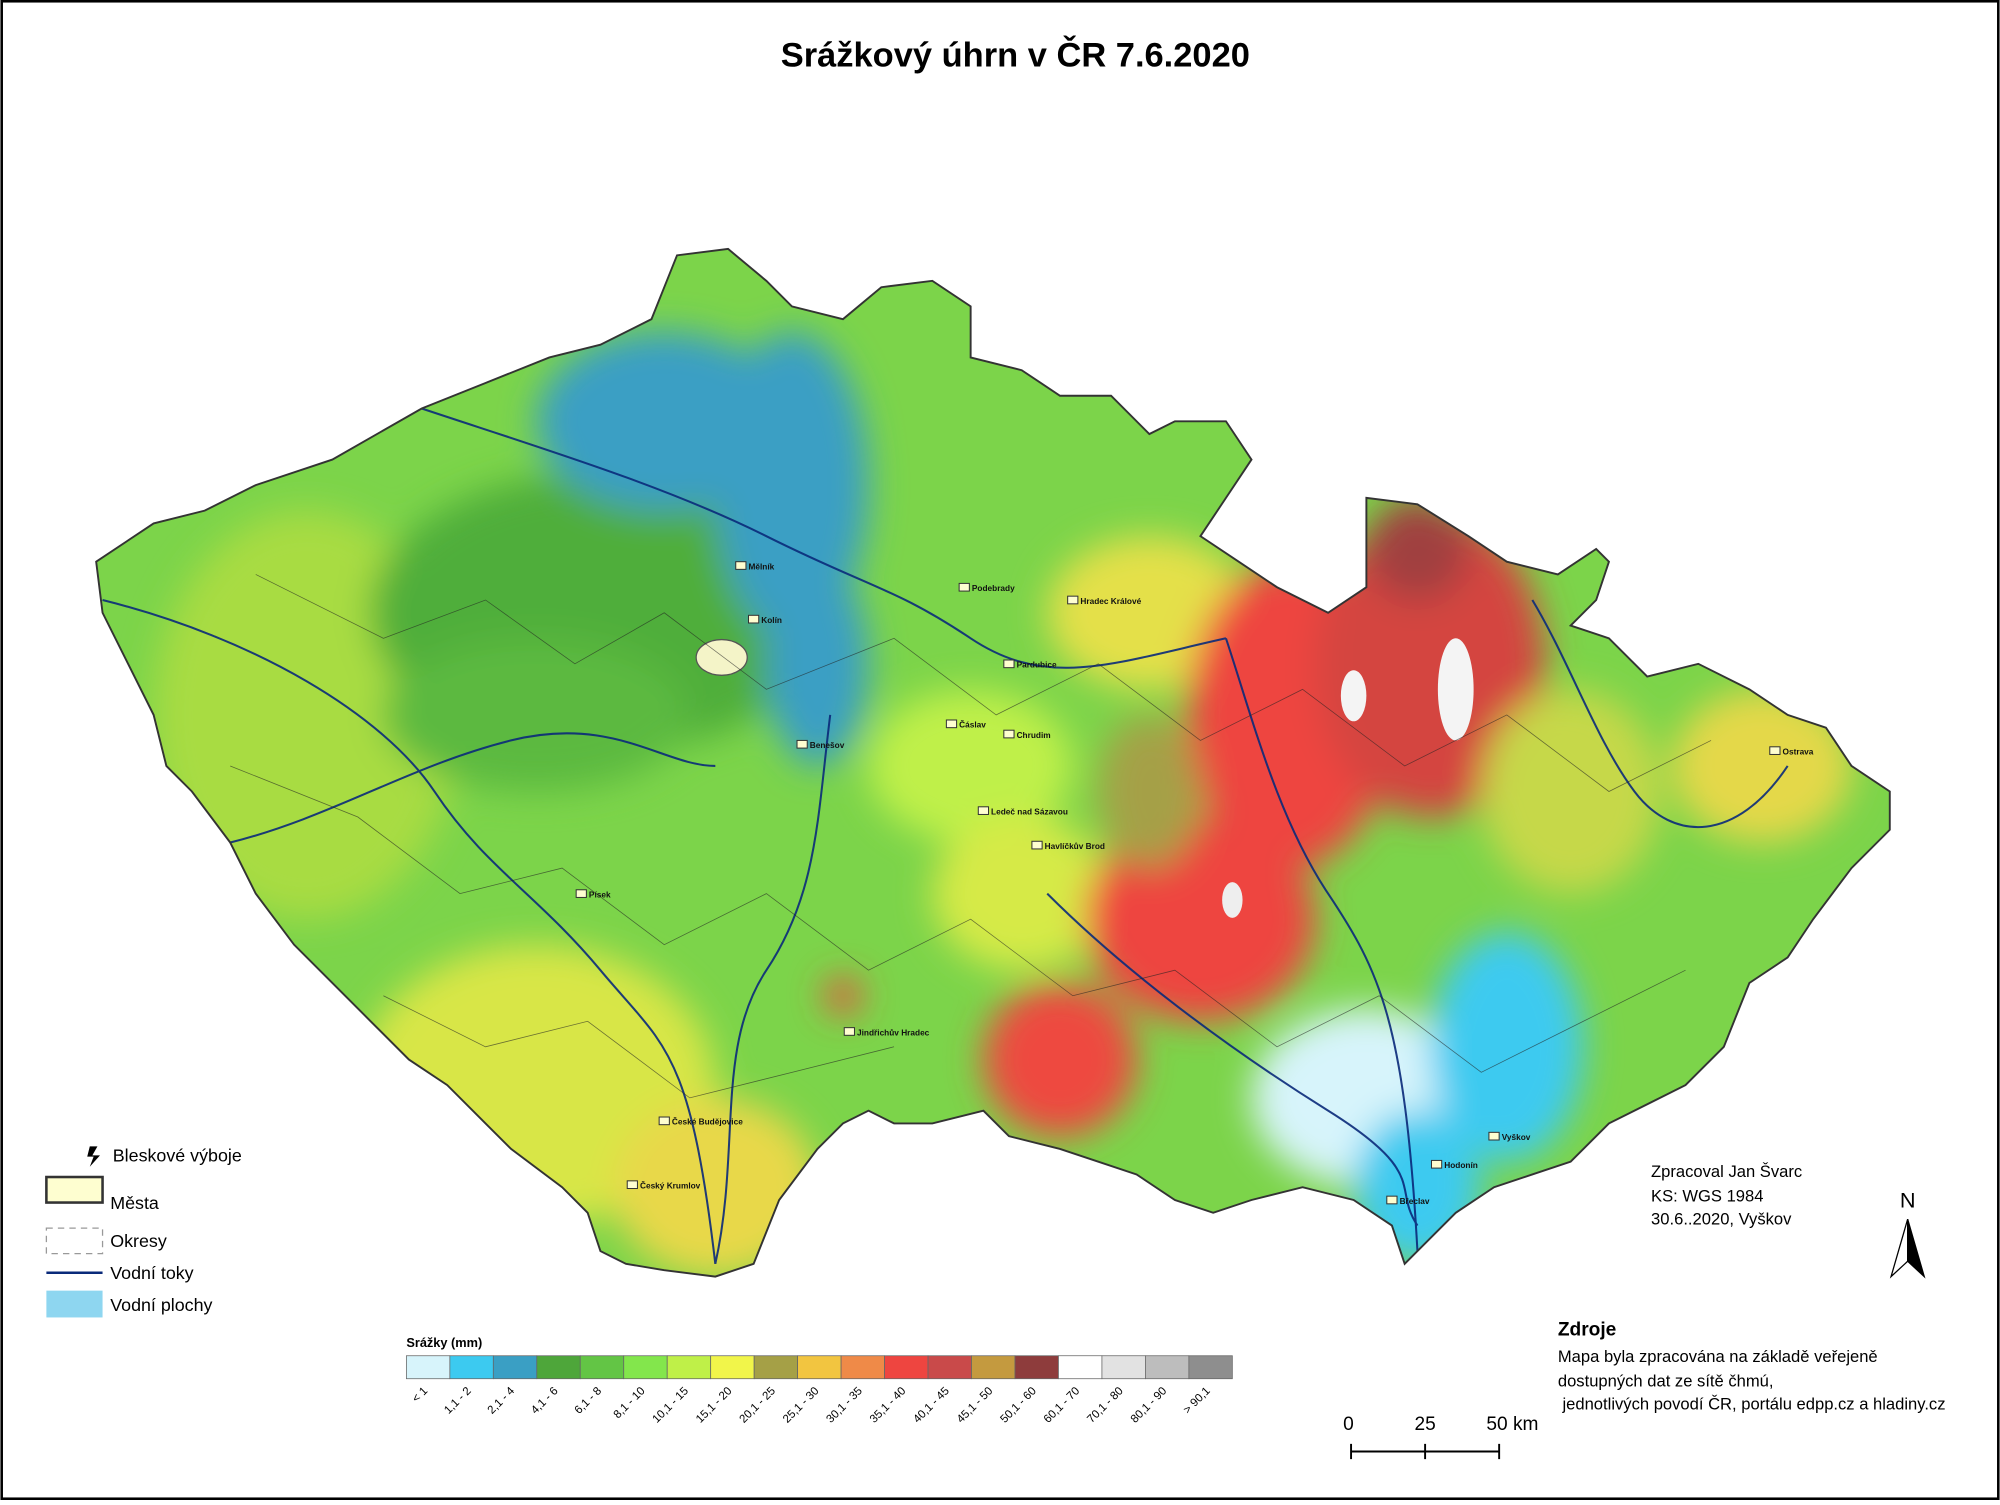 The width and height of the screenshot is (2000, 1505). What do you see at coordinates (138, 1241) in the screenshot?
I see `legend-label: Okresy` at bounding box center [138, 1241].